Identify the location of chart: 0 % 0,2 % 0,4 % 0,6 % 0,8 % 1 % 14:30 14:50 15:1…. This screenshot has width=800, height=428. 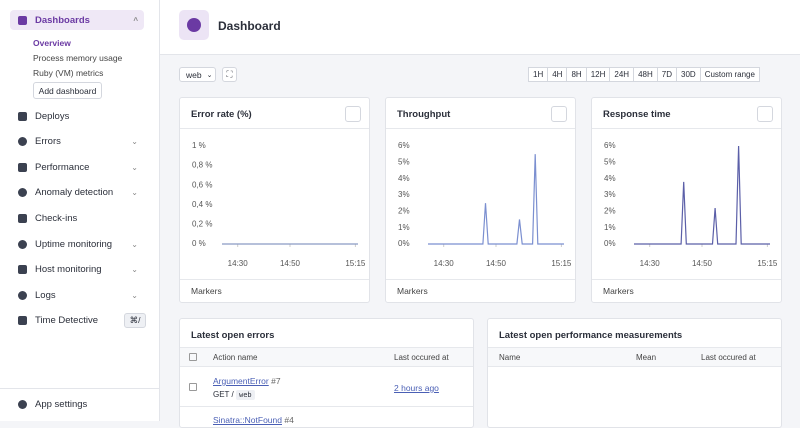
(279, 204).